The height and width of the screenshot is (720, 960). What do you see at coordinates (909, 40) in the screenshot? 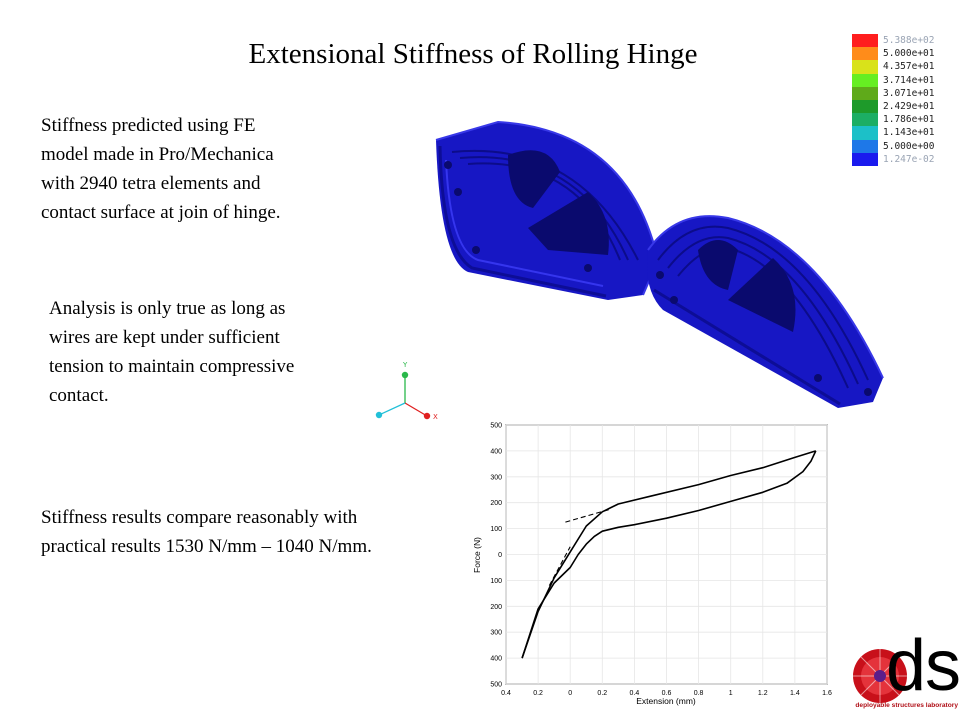
I see `legend-label: 5.388e+02` at bounding box center [909, 40].